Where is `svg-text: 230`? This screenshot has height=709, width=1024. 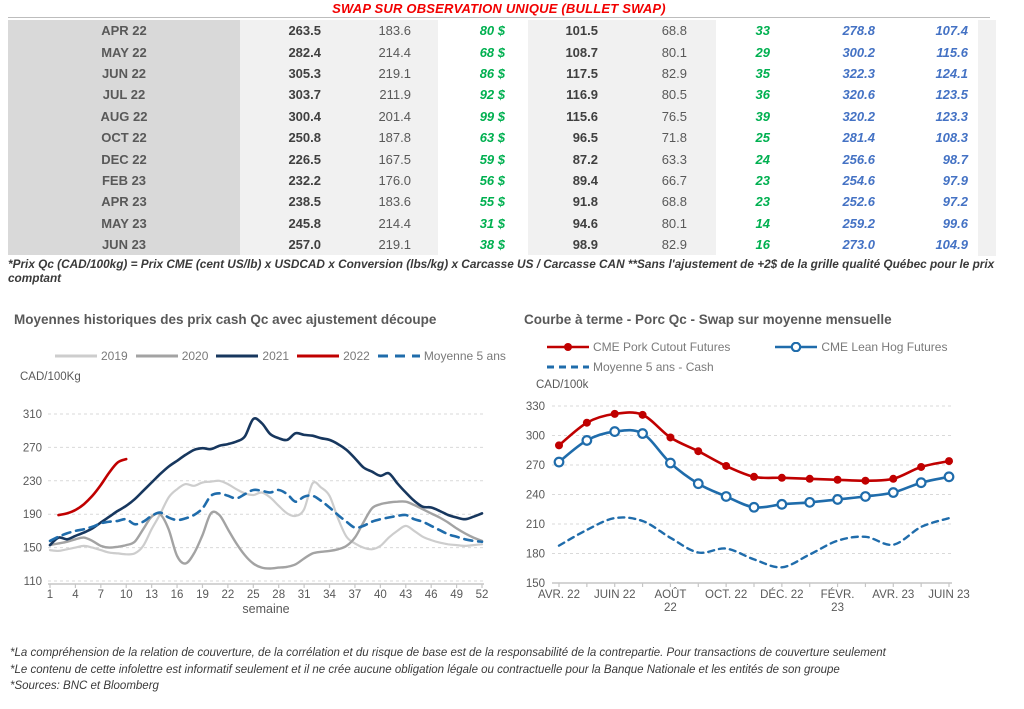 svg-text: 230 is located at coordinates (32, 482).